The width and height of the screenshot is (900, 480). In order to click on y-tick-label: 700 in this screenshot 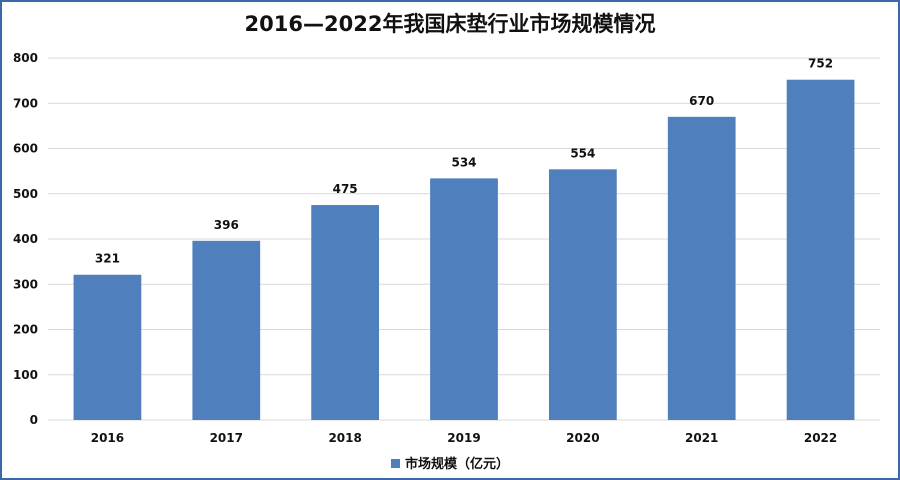, I will do `click(25, 103)`.